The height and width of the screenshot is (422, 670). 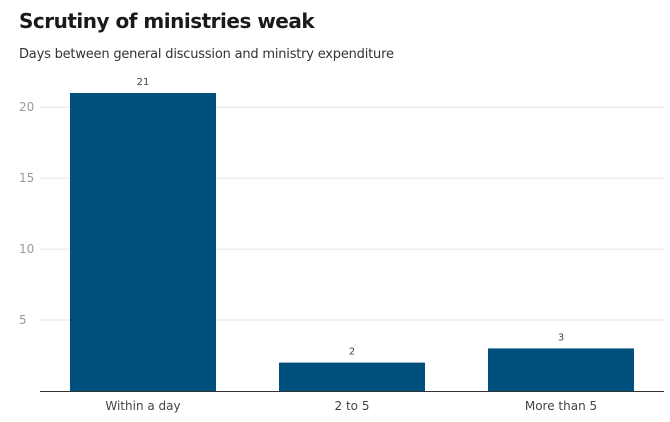 What do you see at coordinates (352, 352) in the screenshot?
I see `data-label: 2` at bounding box center [352, 352].